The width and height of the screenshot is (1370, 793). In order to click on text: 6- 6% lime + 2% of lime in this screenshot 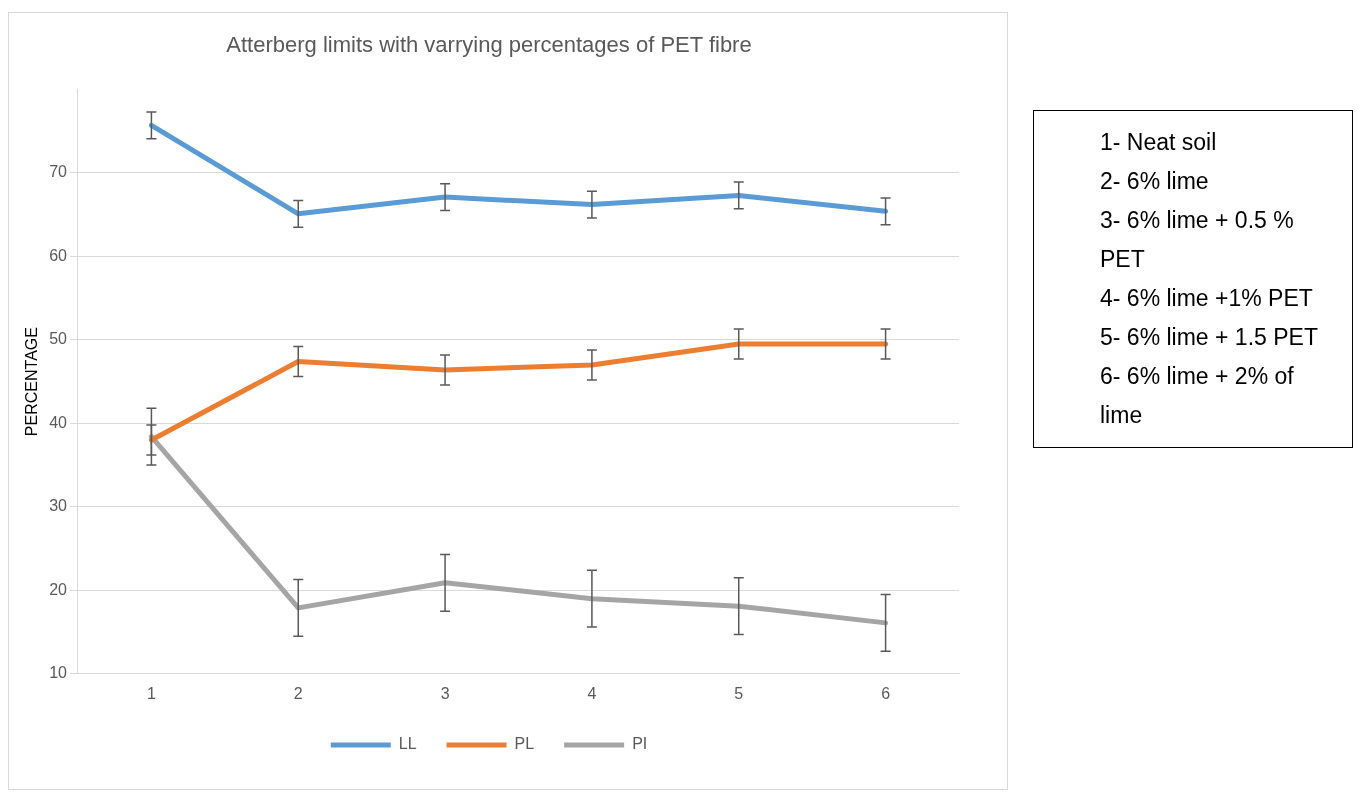, I will do `click(1197, 396)`.